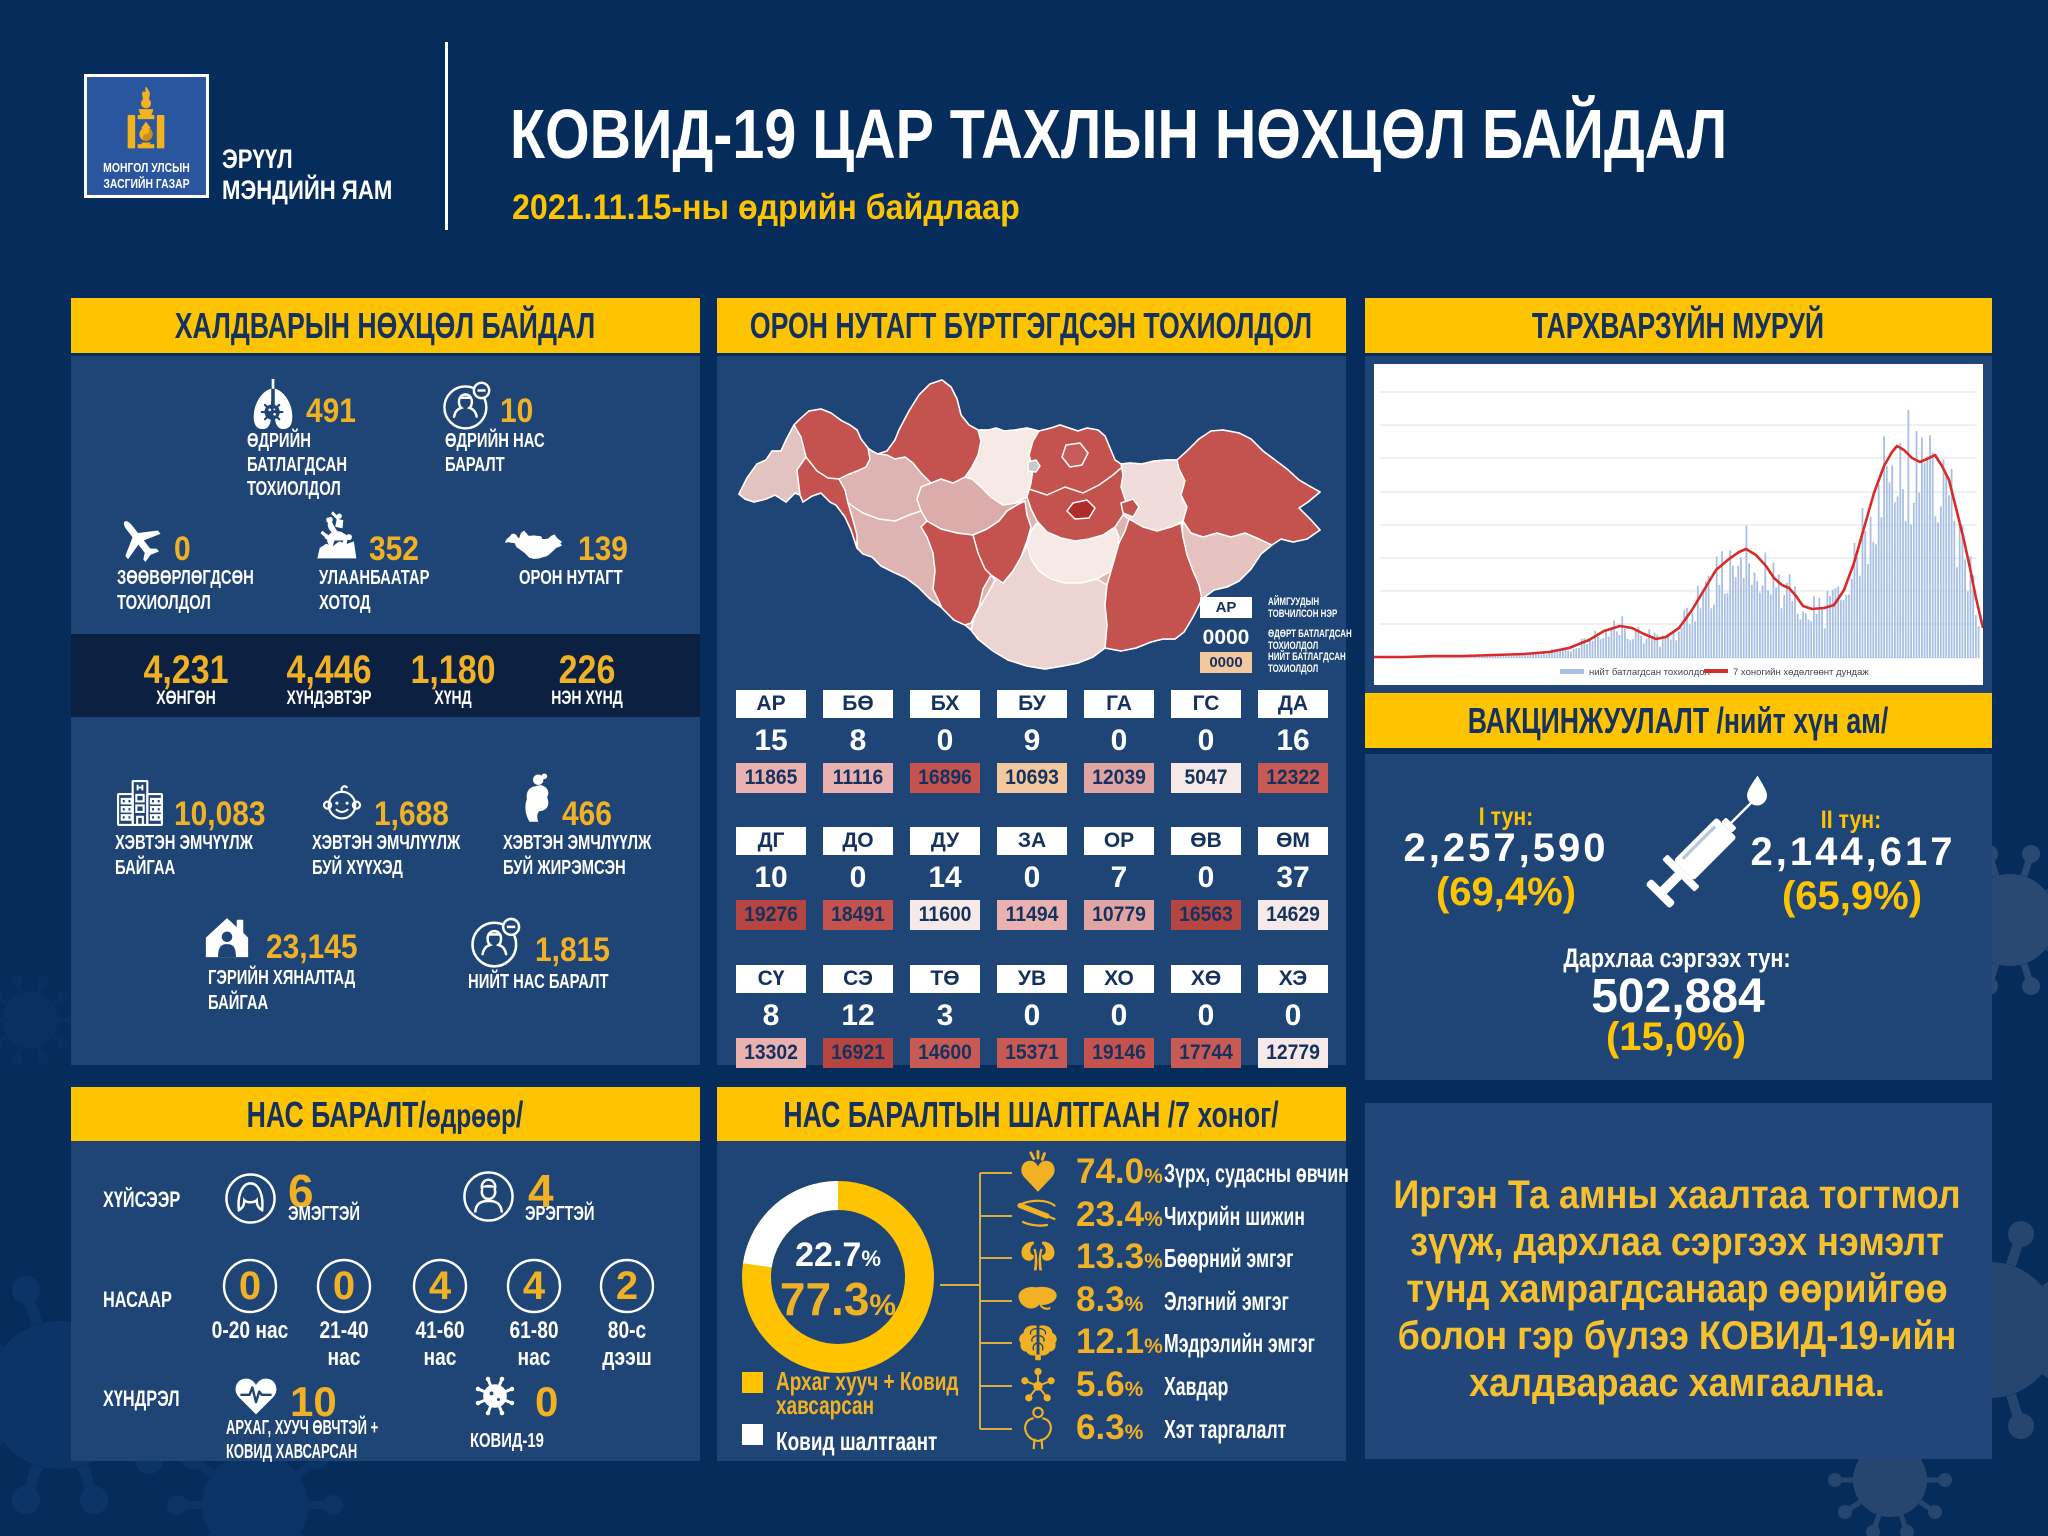 The width and height of the screenshot is (2048, 1536). I want to click on svg-text: нийт батлагдсан тохиолдол, so click(1649, 672).